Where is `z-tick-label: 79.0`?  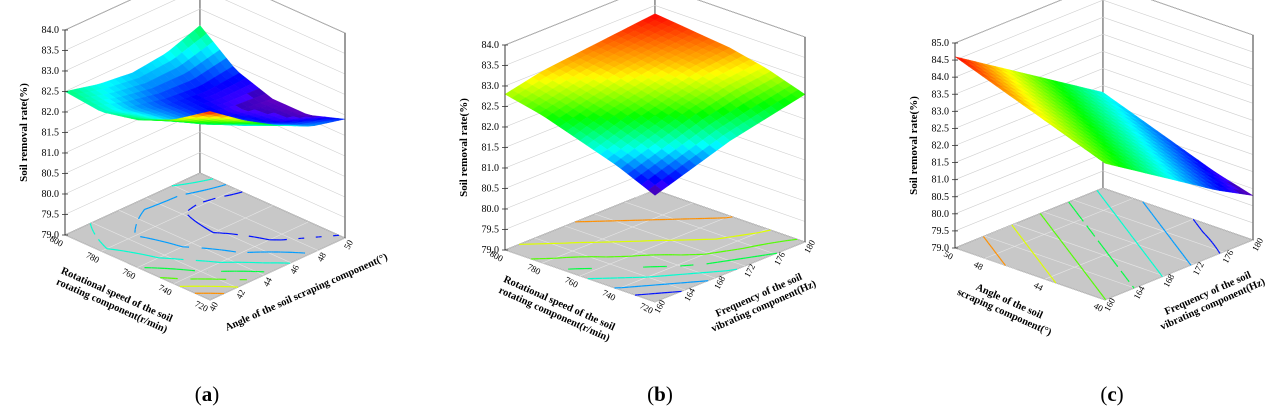
z-tick-label: 79.0 is located at coordinates (941, 248).